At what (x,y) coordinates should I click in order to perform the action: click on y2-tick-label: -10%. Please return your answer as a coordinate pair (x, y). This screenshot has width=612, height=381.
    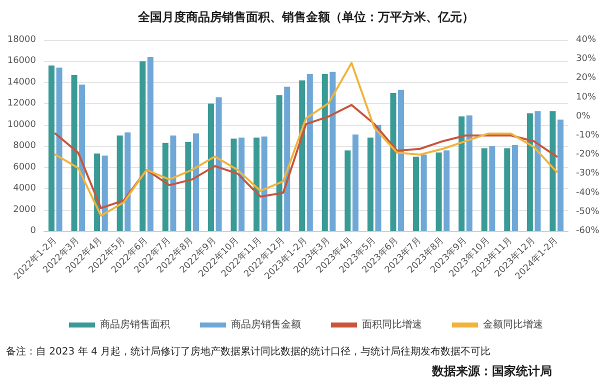
    Looking at the image, I should click on (588, 135).